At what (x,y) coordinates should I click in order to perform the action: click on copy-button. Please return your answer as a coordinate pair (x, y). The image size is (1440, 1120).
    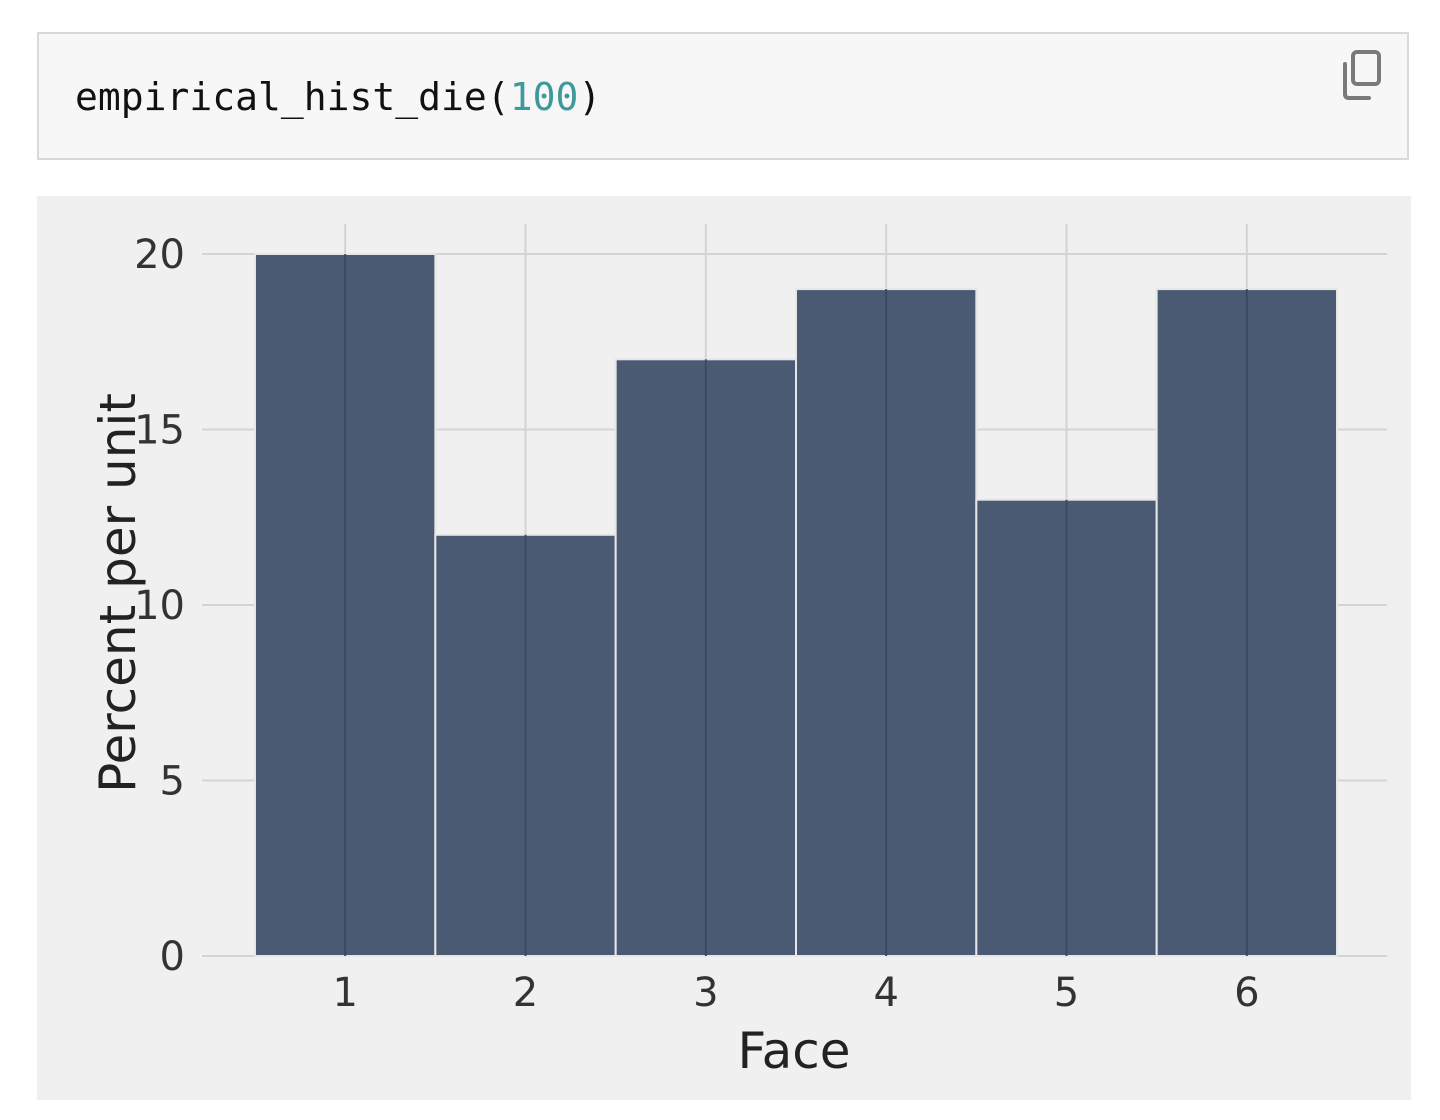
    Looking at the image, I should click on (1361, 76).